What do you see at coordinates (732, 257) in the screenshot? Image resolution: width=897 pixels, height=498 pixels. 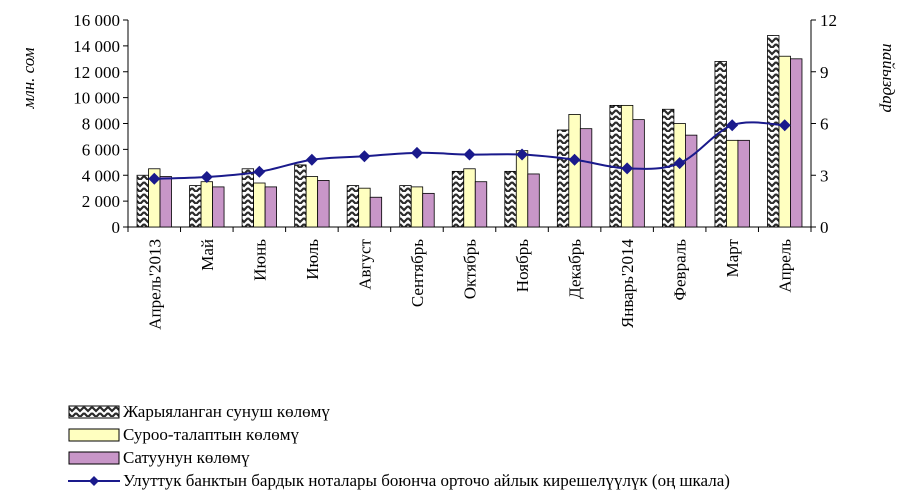 I see `x-tick-label: Март` at bounding box center [732, 257].